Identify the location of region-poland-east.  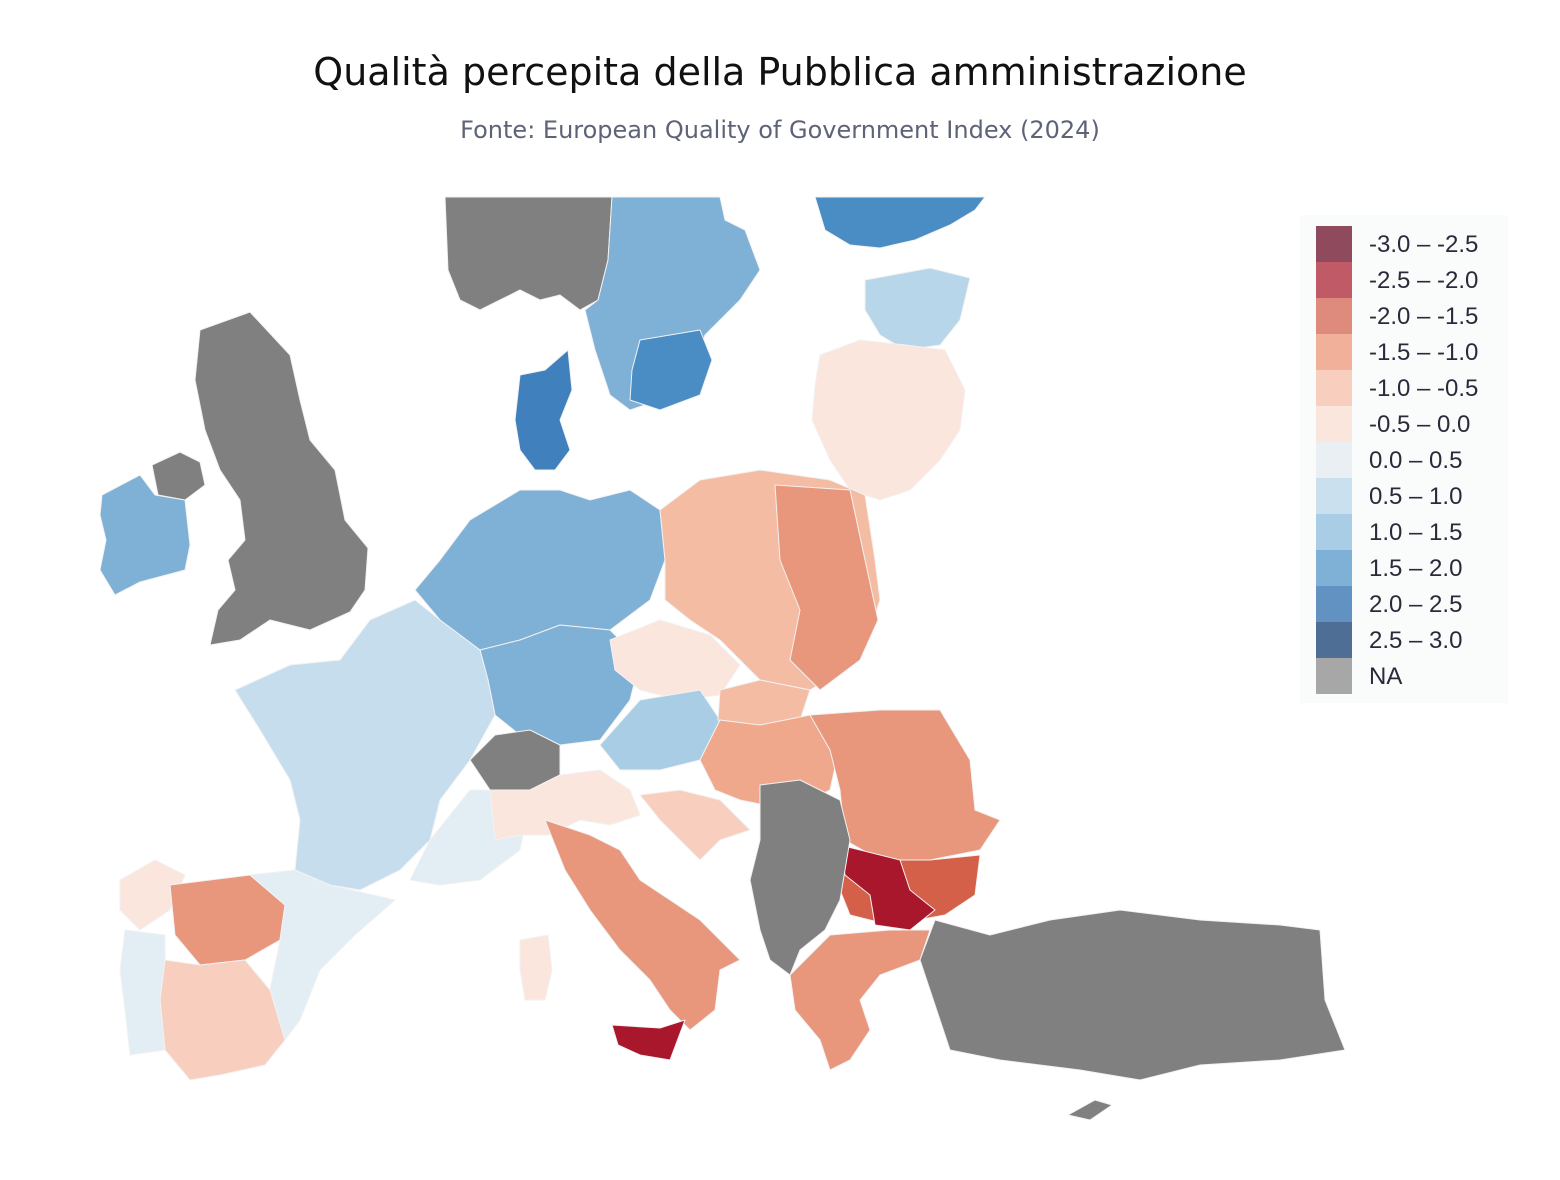
(826, 587).